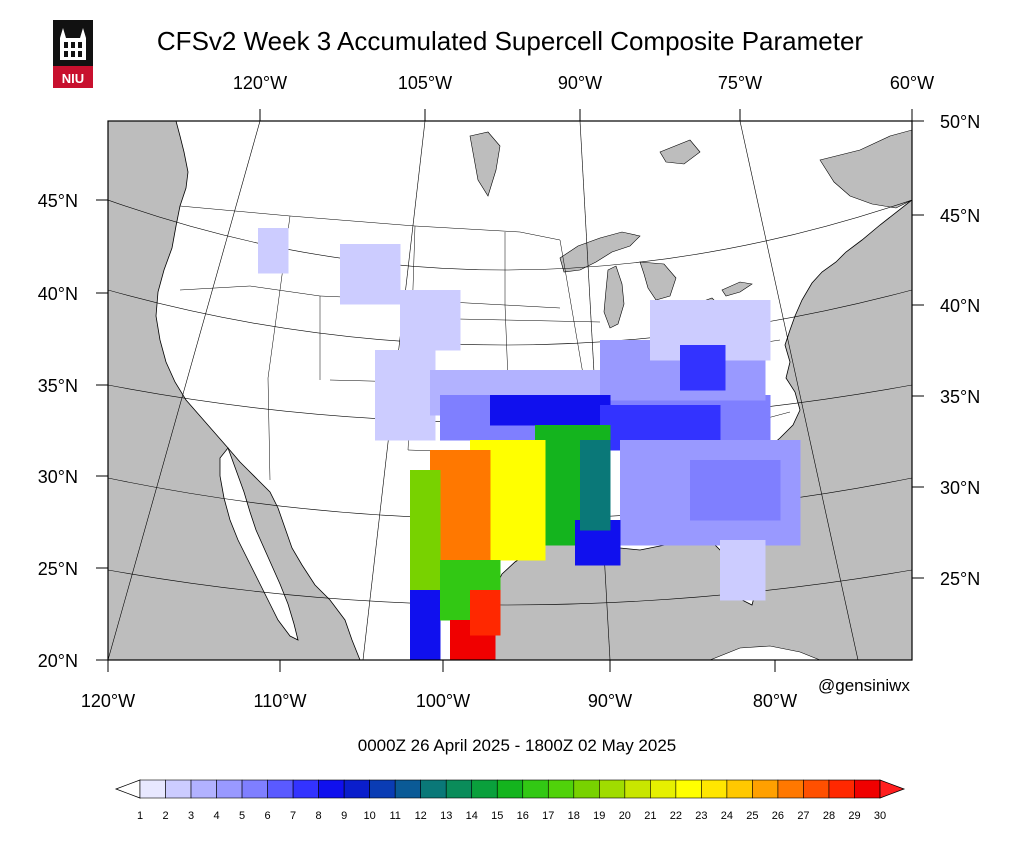  What do you see at coordinates (775, 701) in the screenshot?
I see `bottom-lon-label: 80°W` at bounding box center [775, 701].